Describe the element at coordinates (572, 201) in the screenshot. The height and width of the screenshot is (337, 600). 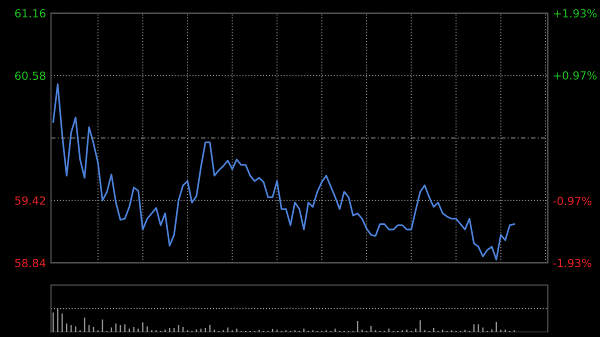
I see `y2-tick-label: -0.97%` at that location.